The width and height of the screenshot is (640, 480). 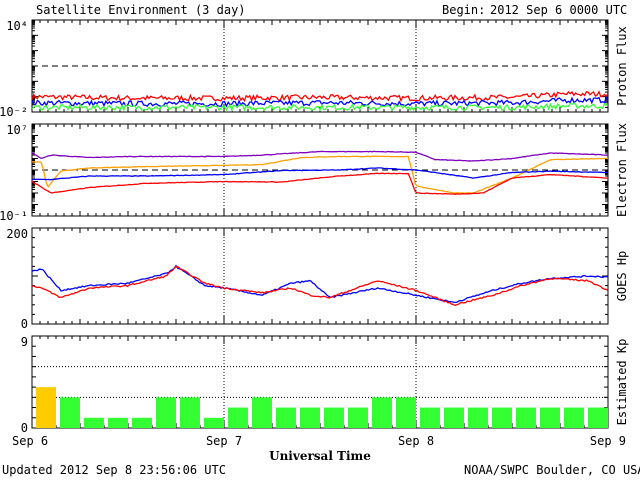 I want to click on chart-title: Satellite Environment (3 day), so click(x=141, y=10).